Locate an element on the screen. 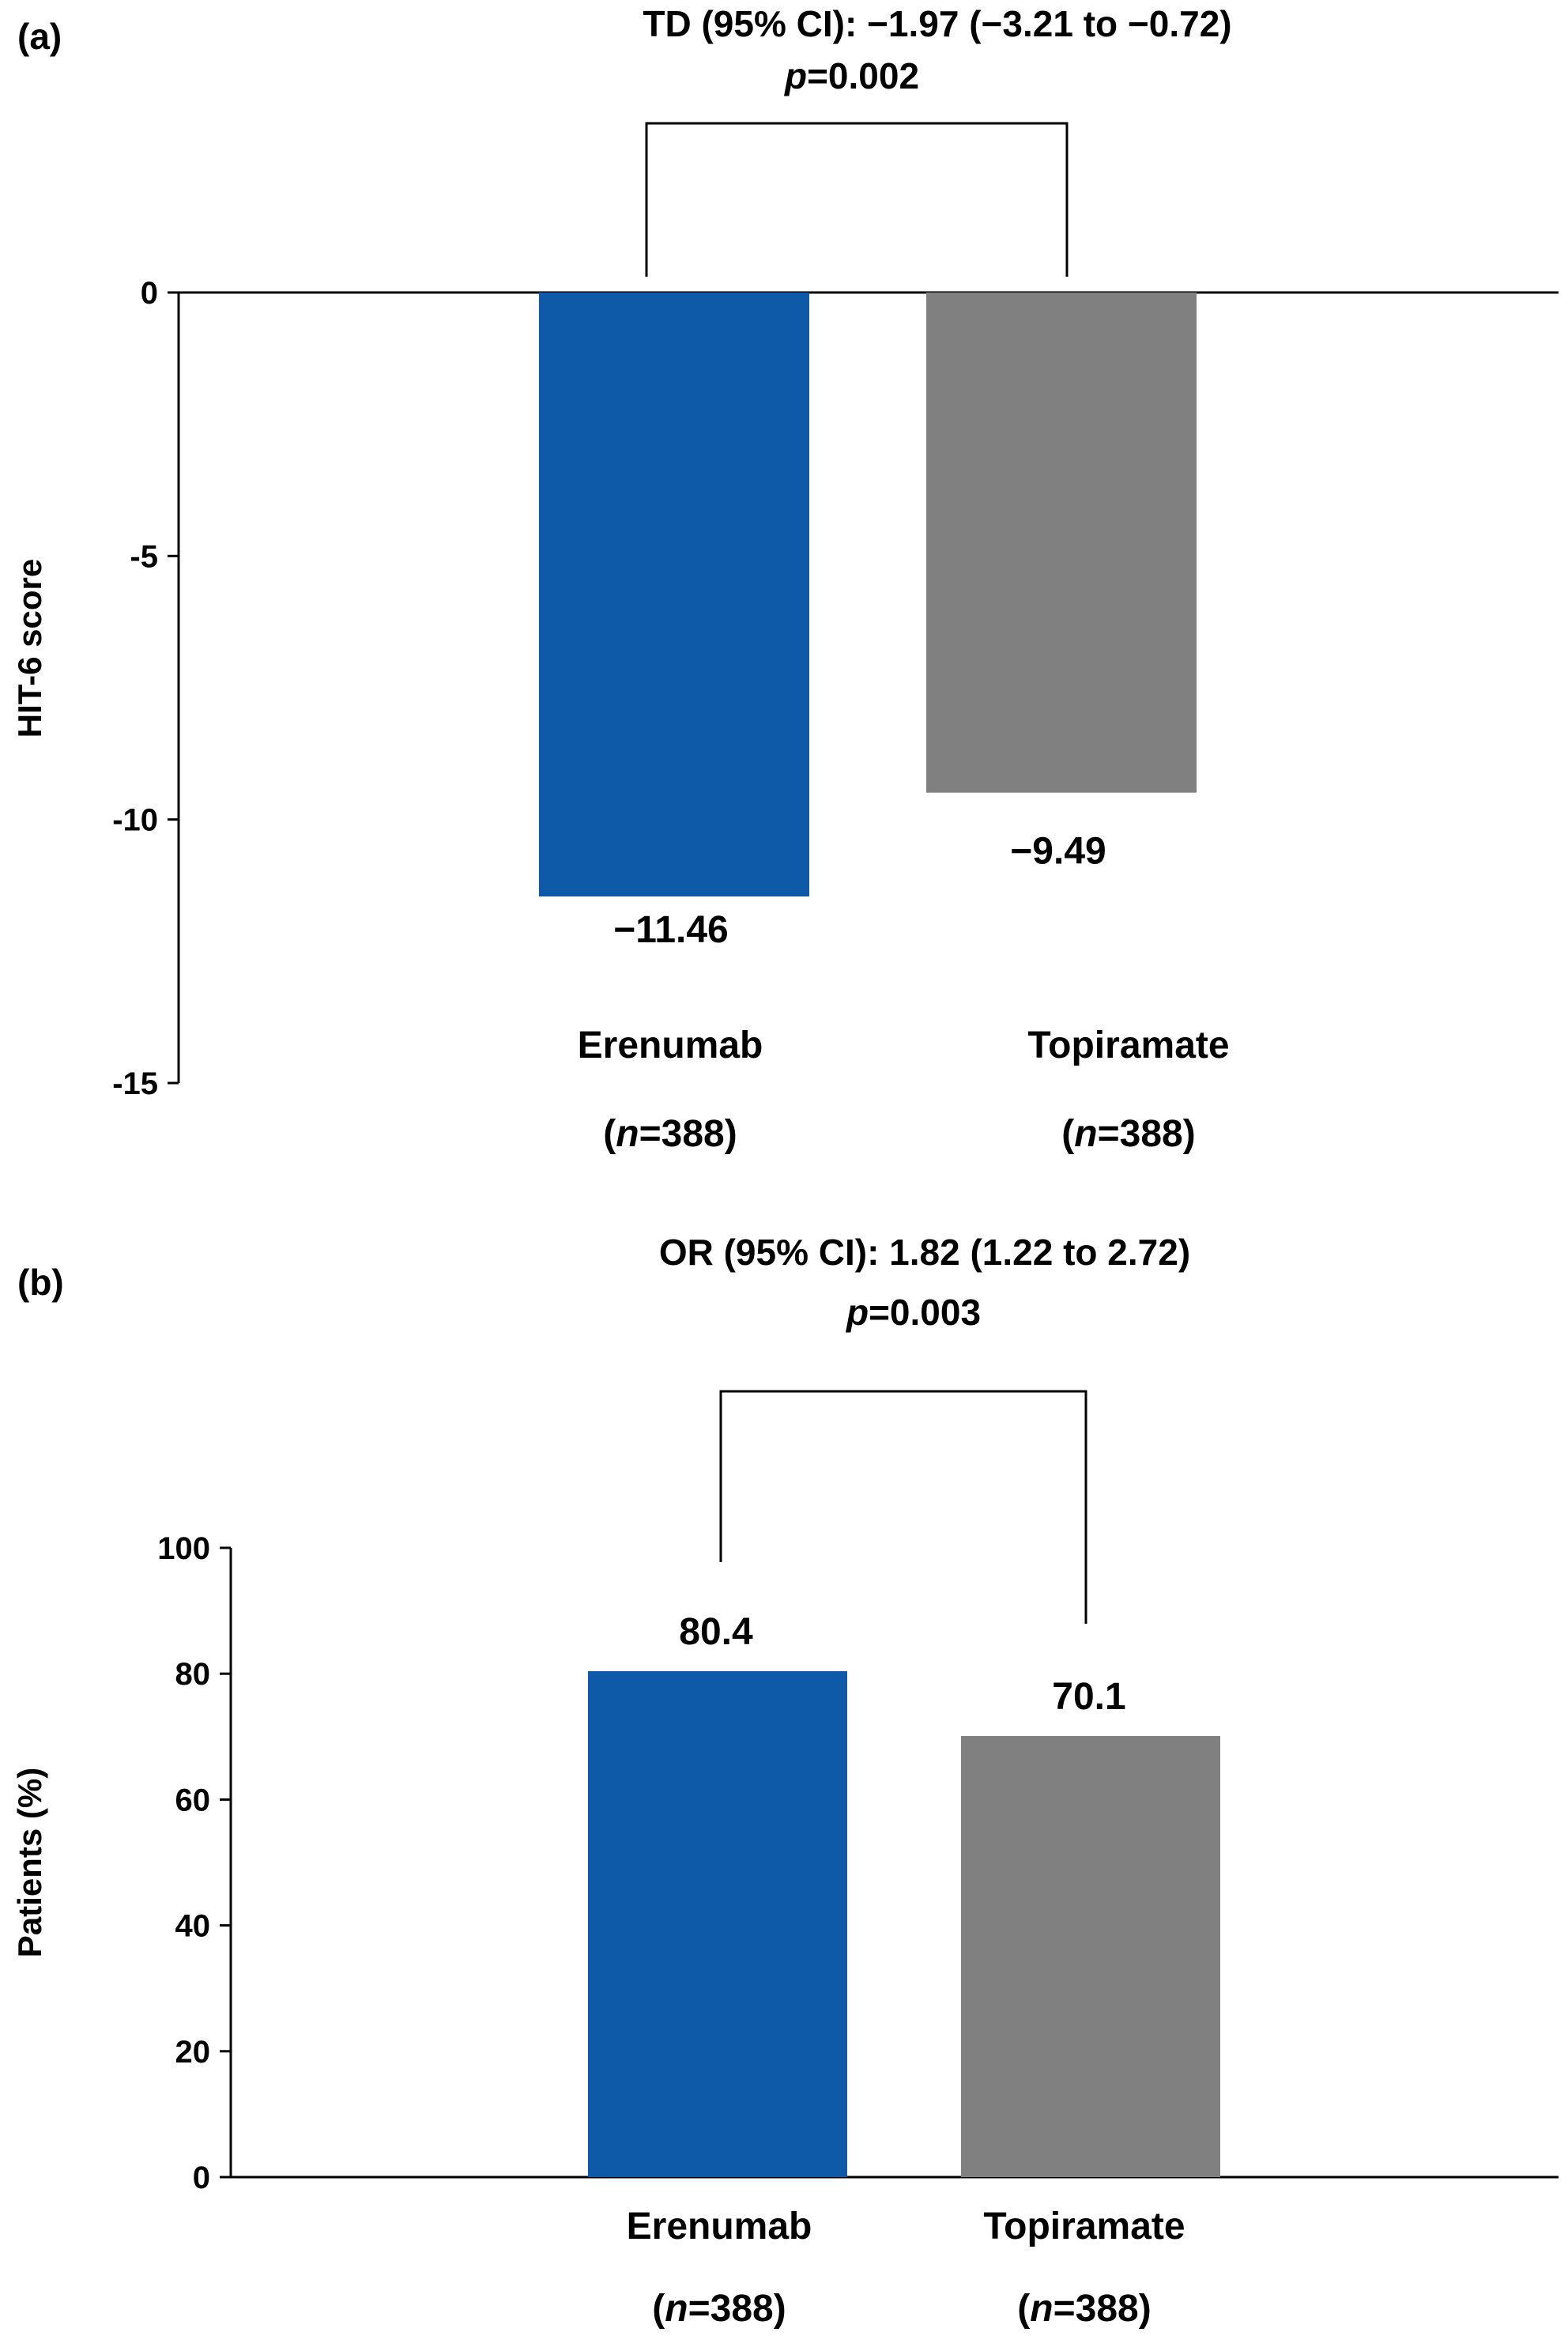  panel-a-y-tick-label: -5 is located at coordinates (144, 556).